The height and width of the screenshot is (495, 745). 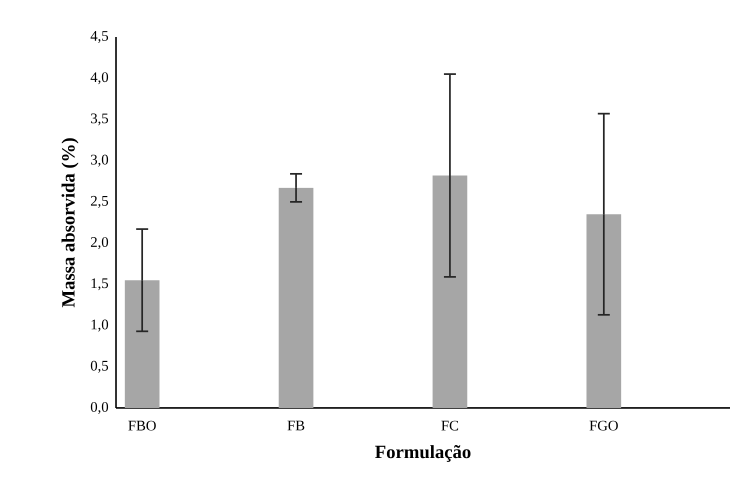 What do you see at coordinates (142, 425) in the screenshot?
I see `x-tick-label: FBO` at bounding box center [142, 425].